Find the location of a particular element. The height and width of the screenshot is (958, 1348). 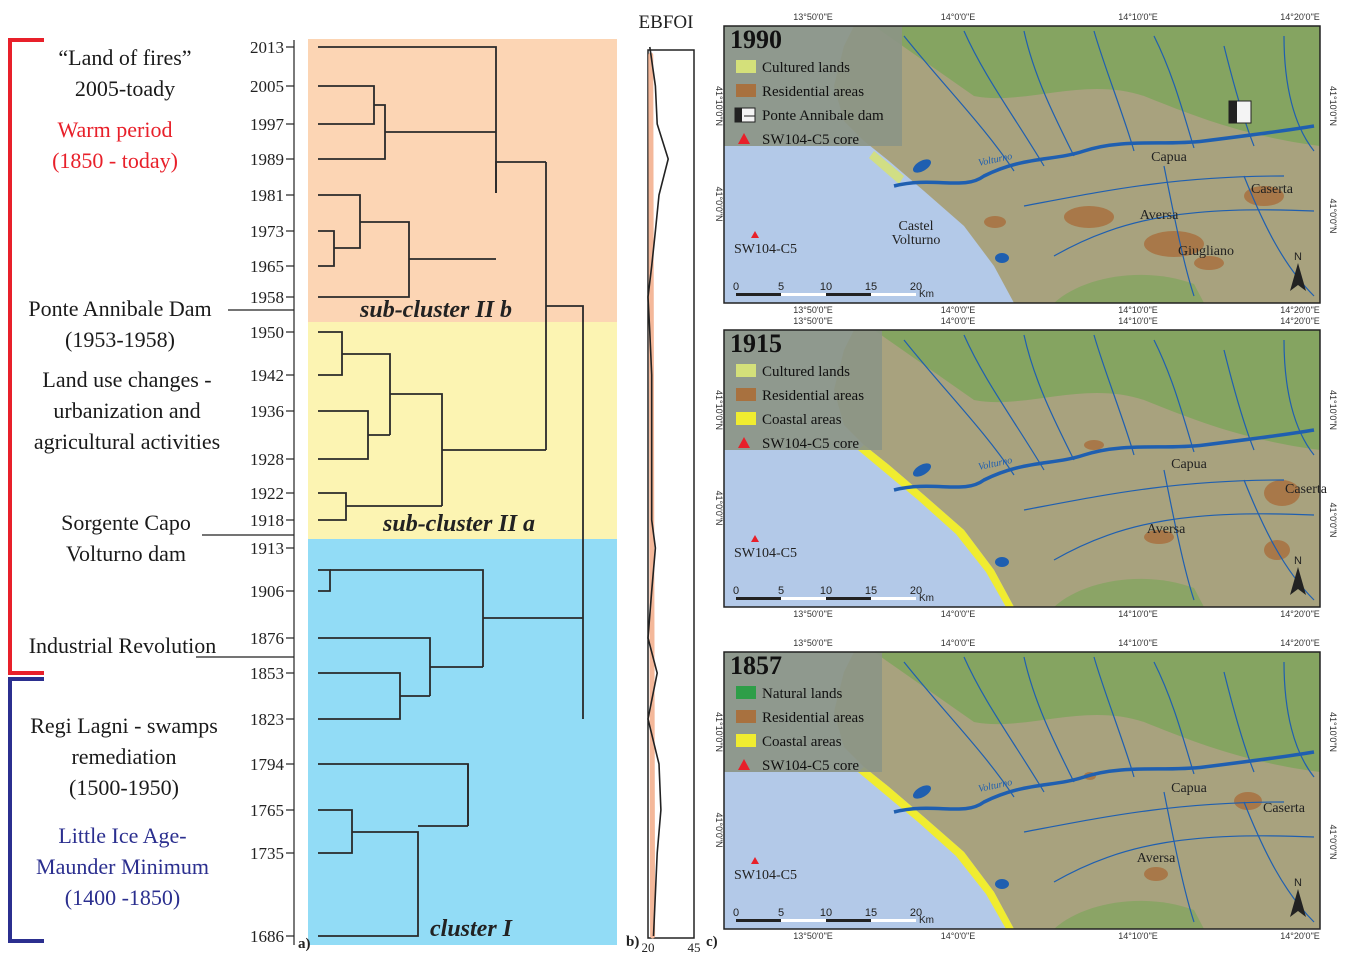

year-label: 1913 is located at coordinates (267, 548).